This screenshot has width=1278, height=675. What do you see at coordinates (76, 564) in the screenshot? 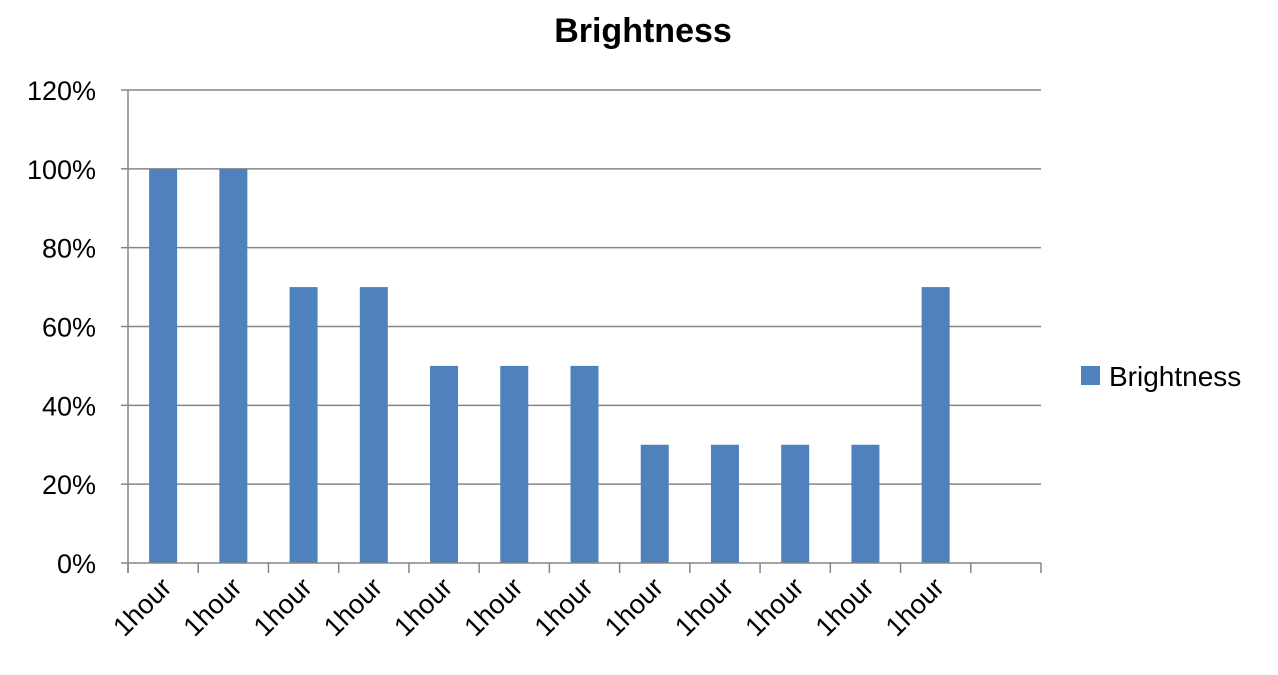
I see `y-tick-label: 0%` at bounding box center [76, 564].